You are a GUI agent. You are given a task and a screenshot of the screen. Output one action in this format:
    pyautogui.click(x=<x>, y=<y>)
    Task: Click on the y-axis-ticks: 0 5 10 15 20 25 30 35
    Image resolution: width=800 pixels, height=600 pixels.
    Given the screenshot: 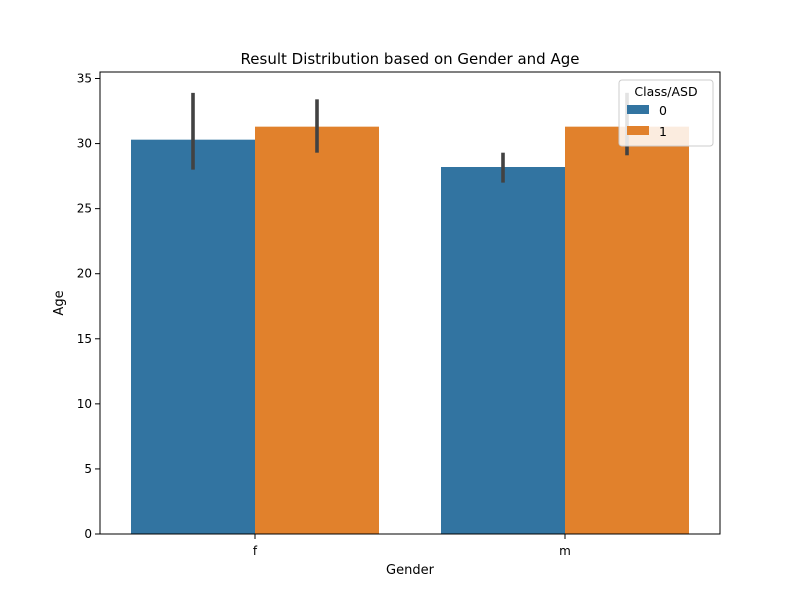 What is the action you would take?
    pyautogui.click(x=88, y=306)
    